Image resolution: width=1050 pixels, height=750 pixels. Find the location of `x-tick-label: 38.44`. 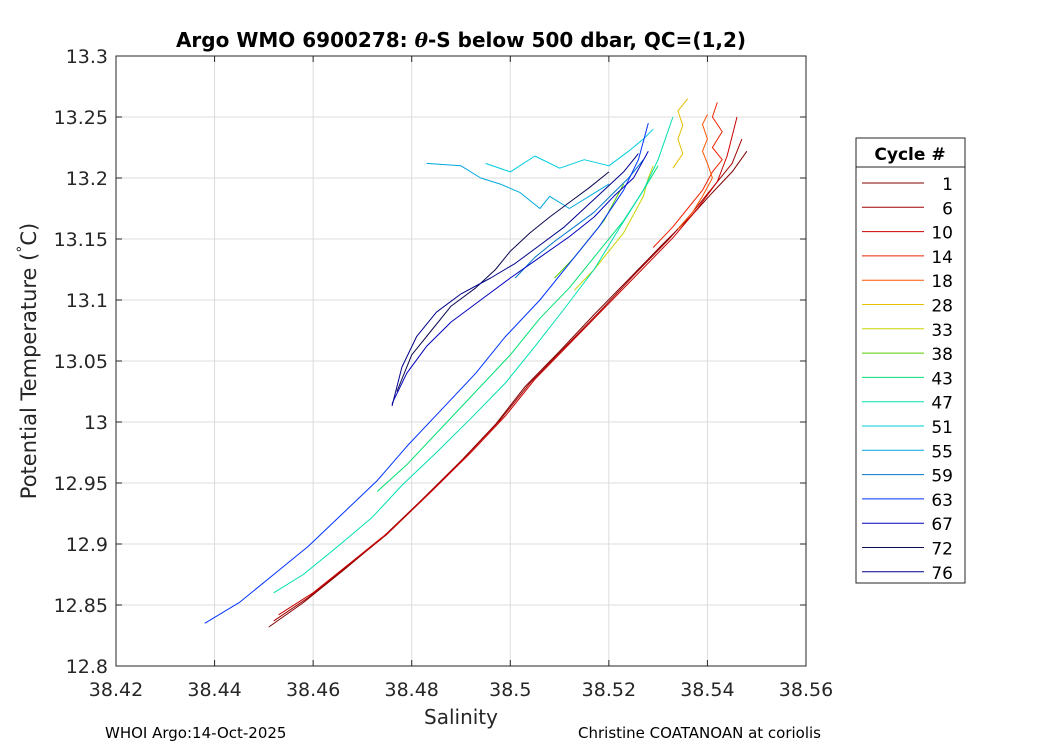

x-tick-label: 38.44 is located at coordinates (214, 690).